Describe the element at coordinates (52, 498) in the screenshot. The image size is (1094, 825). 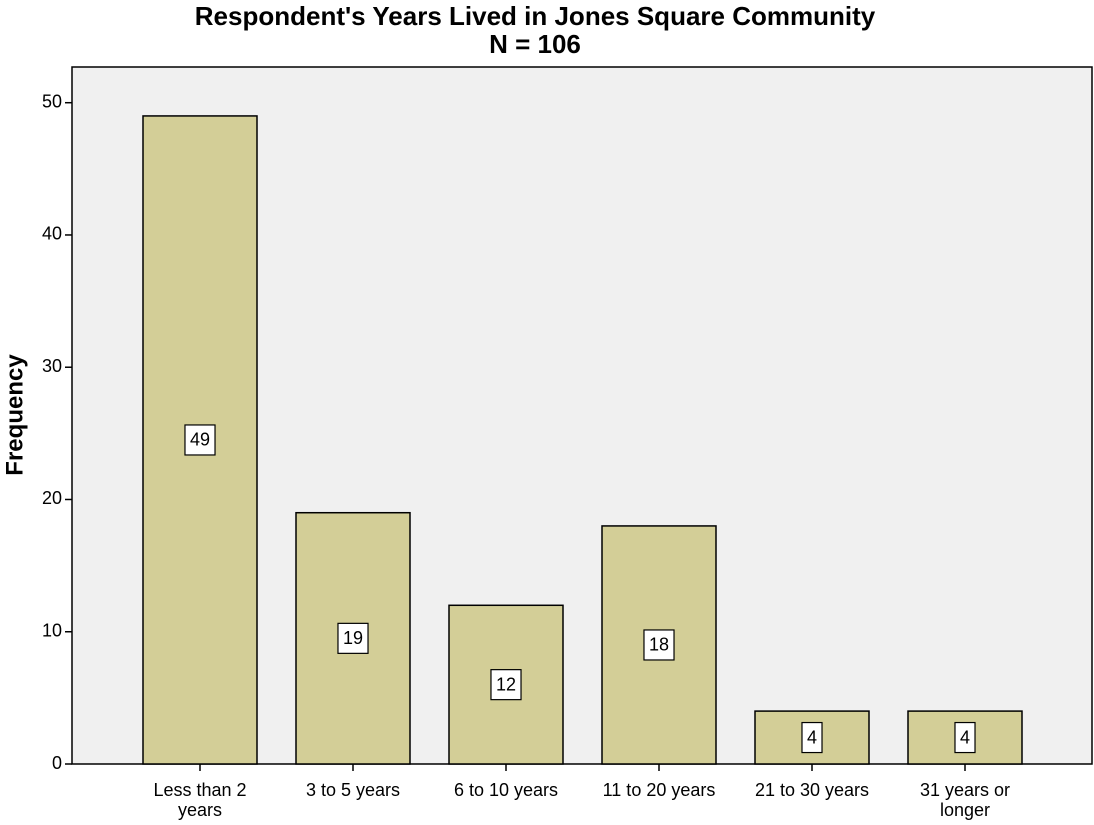
I see `y-tick-label: 20` at that location.